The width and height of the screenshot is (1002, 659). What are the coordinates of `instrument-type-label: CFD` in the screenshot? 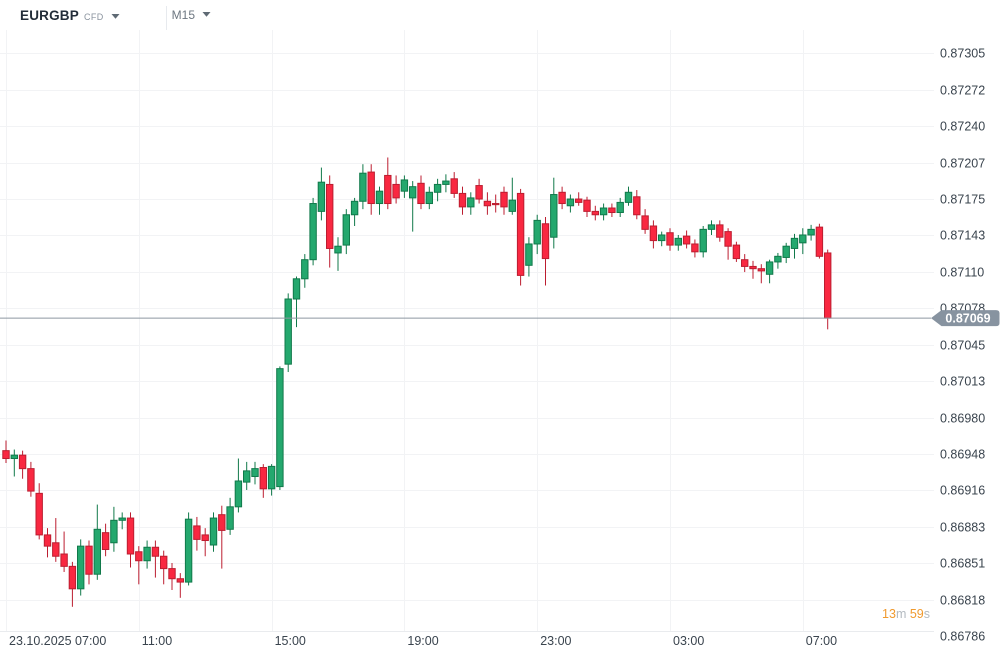 It's located at (93, 16).